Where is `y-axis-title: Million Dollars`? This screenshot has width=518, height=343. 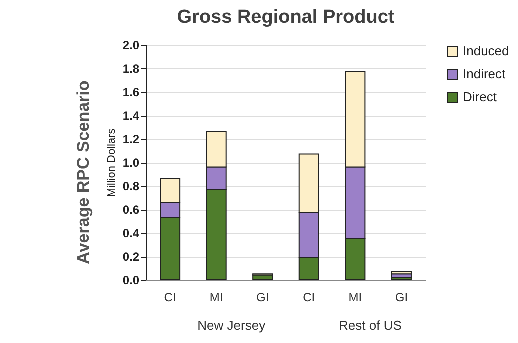
y-axis-title: Million Dollars is located at coordinates (112, 163).